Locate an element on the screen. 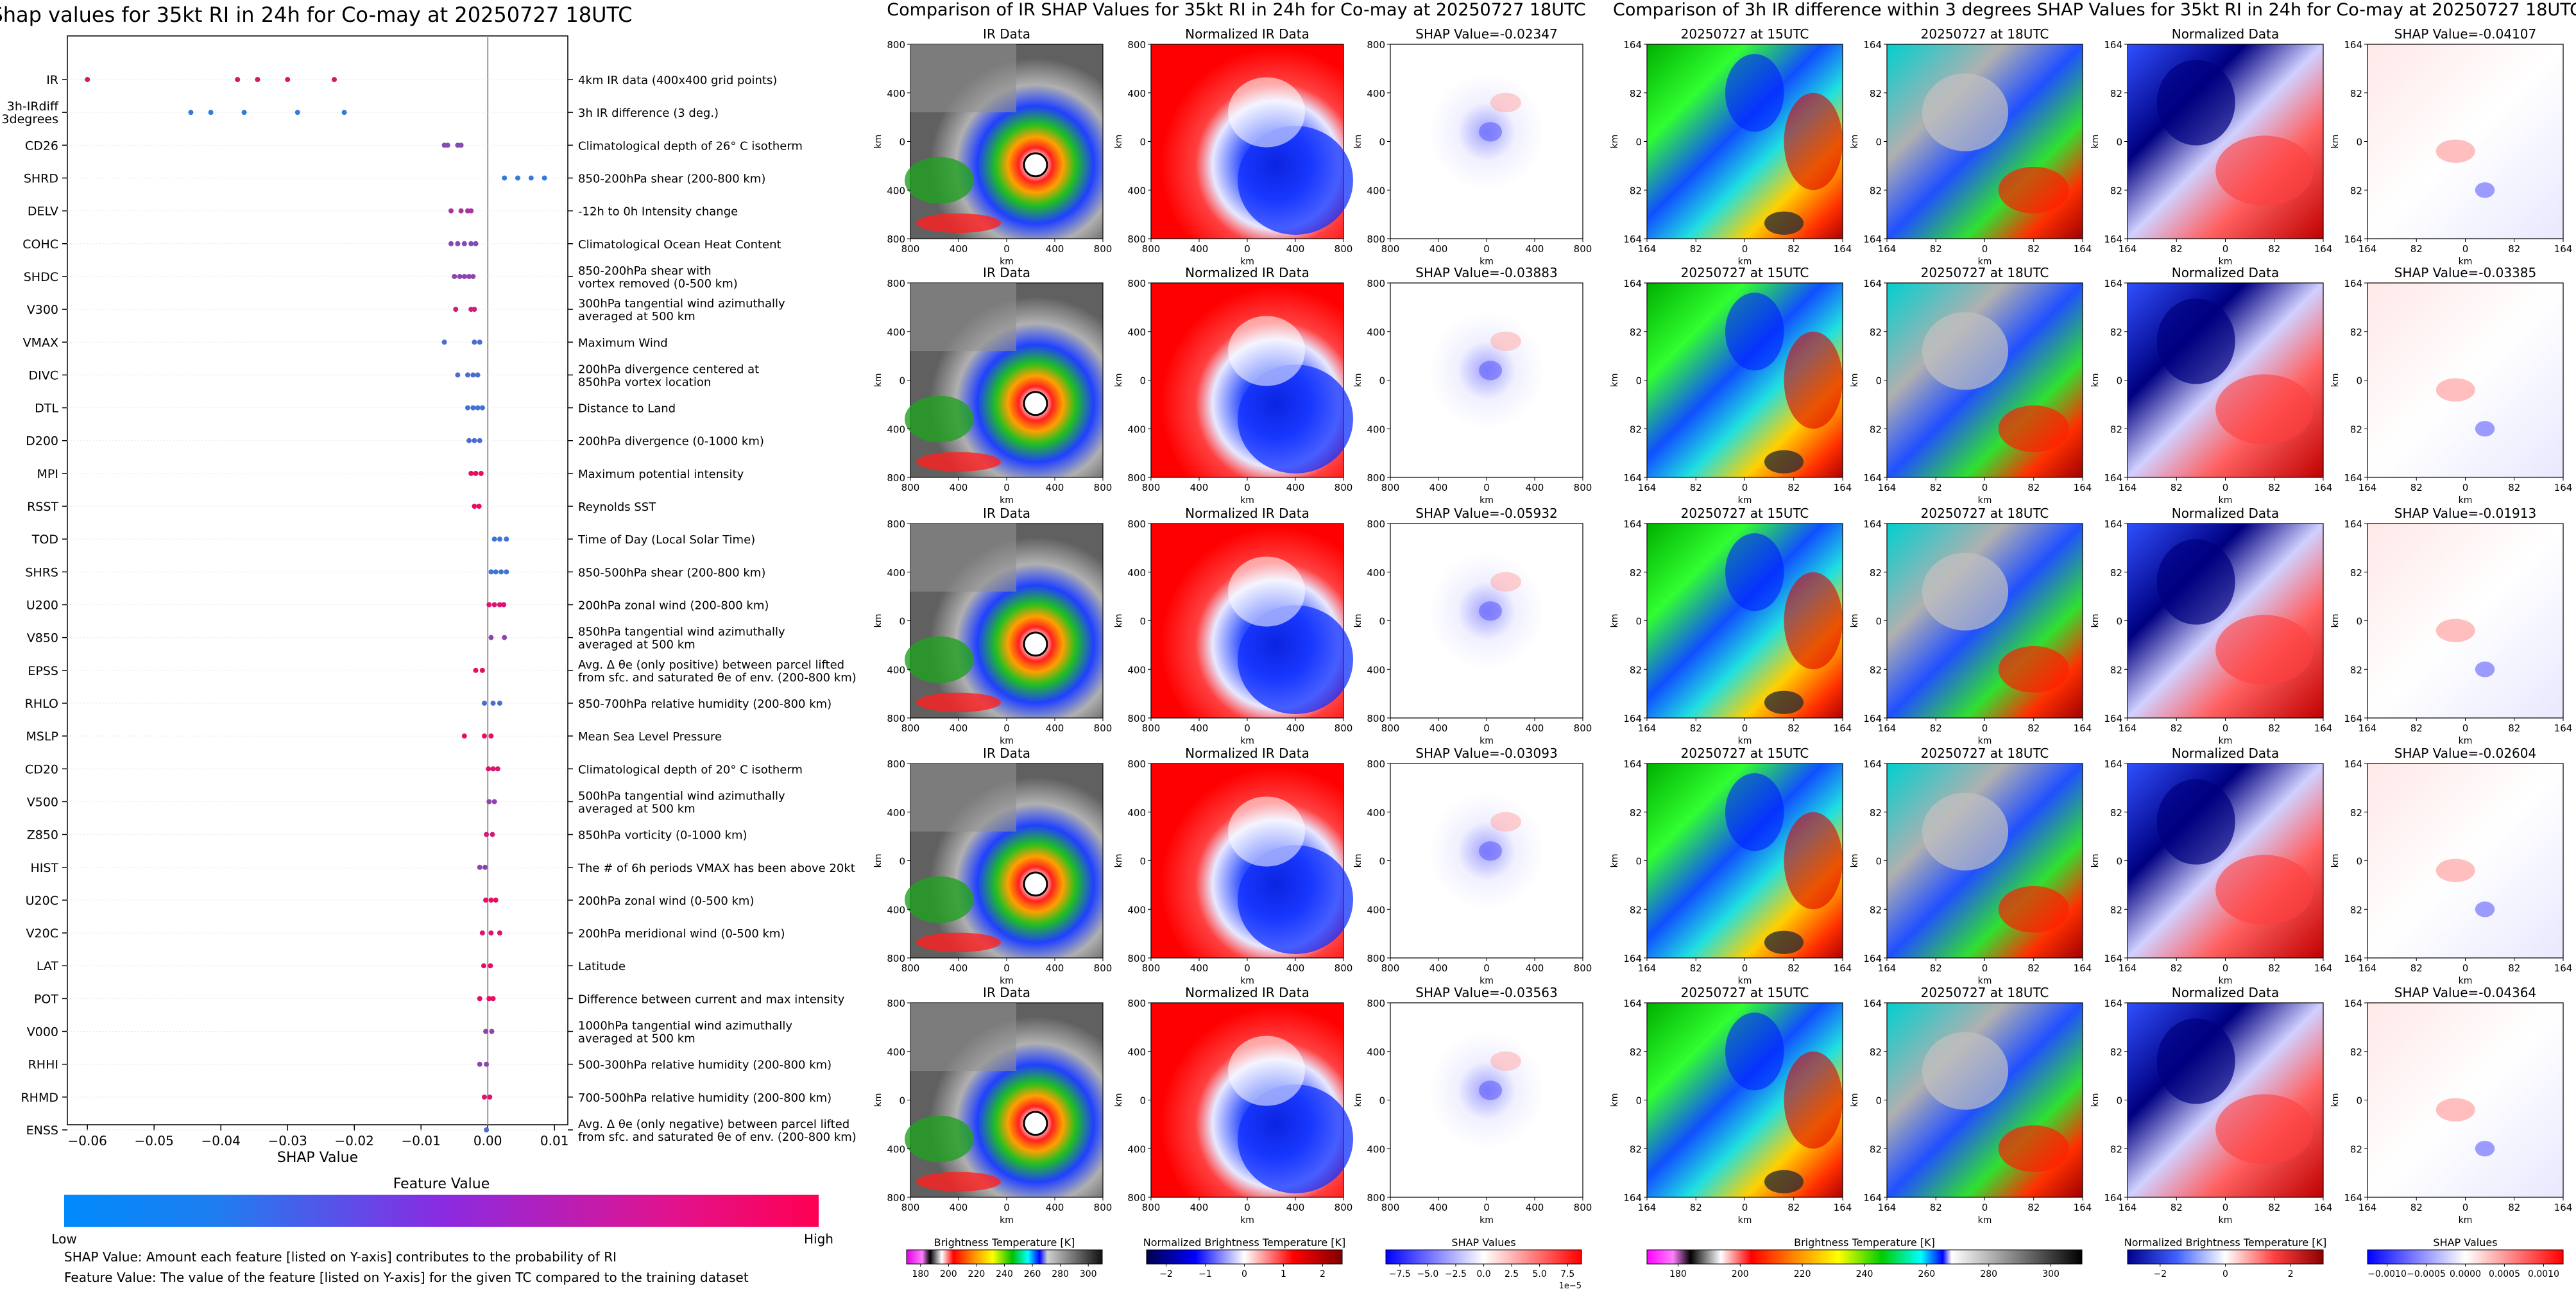  feature-label-epss: EPSS is located at coordinates (43, 671).